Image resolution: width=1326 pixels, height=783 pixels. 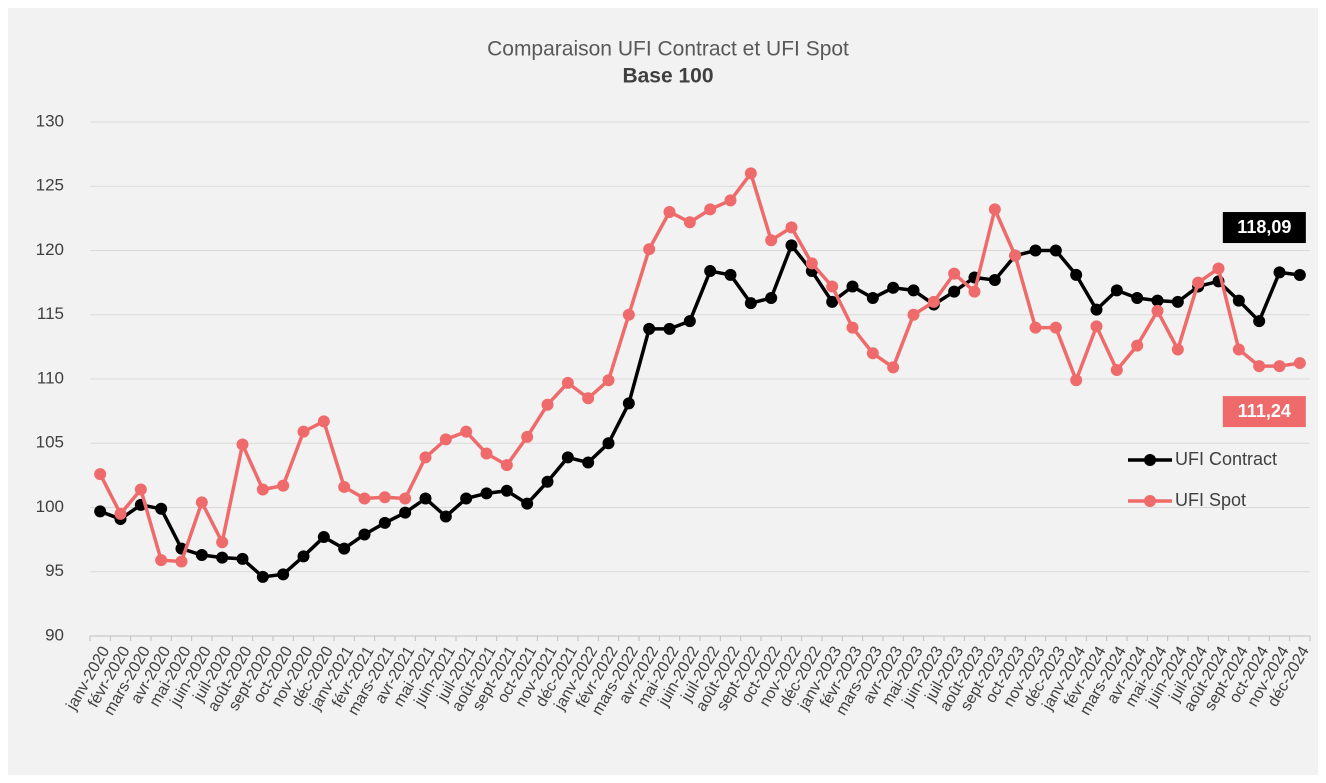 What do you see at coordinates (667, 76) in the screenshot?
I see `chart-subtitle: Base 100` at bounding box center [667, 76].